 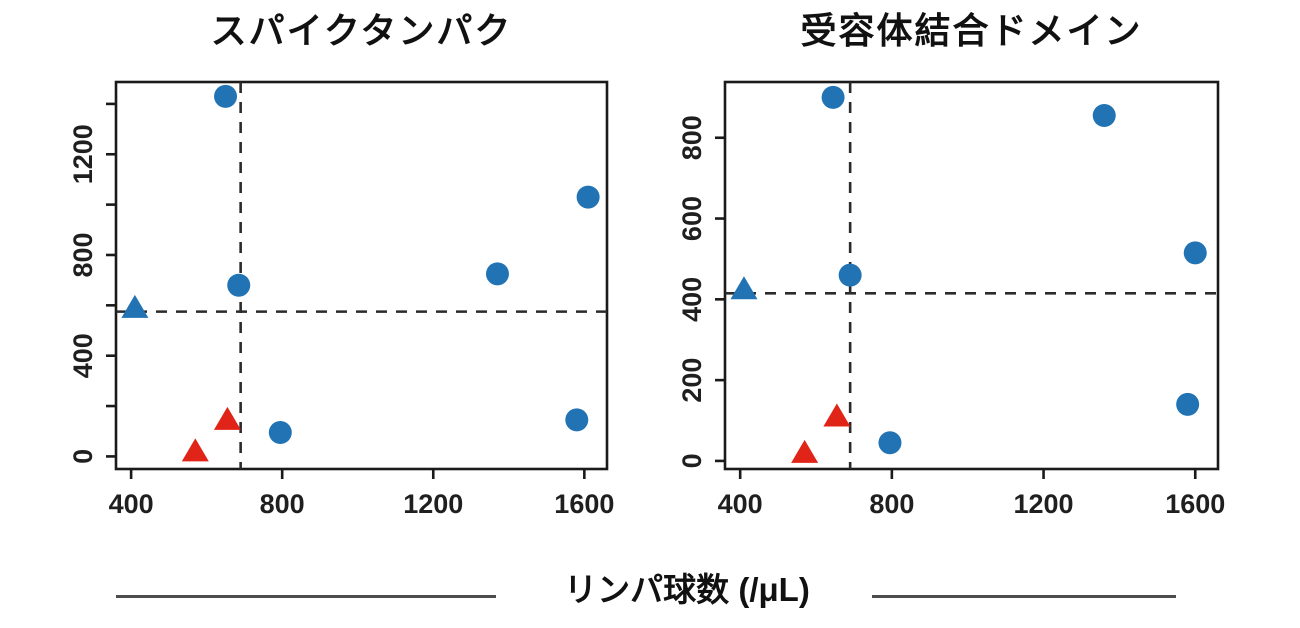 What do you see at coordinates (971, 30) in the screenshot?
I see `right-plot-title: 受容体結合ドメイン` at bounding box center [971, 30].